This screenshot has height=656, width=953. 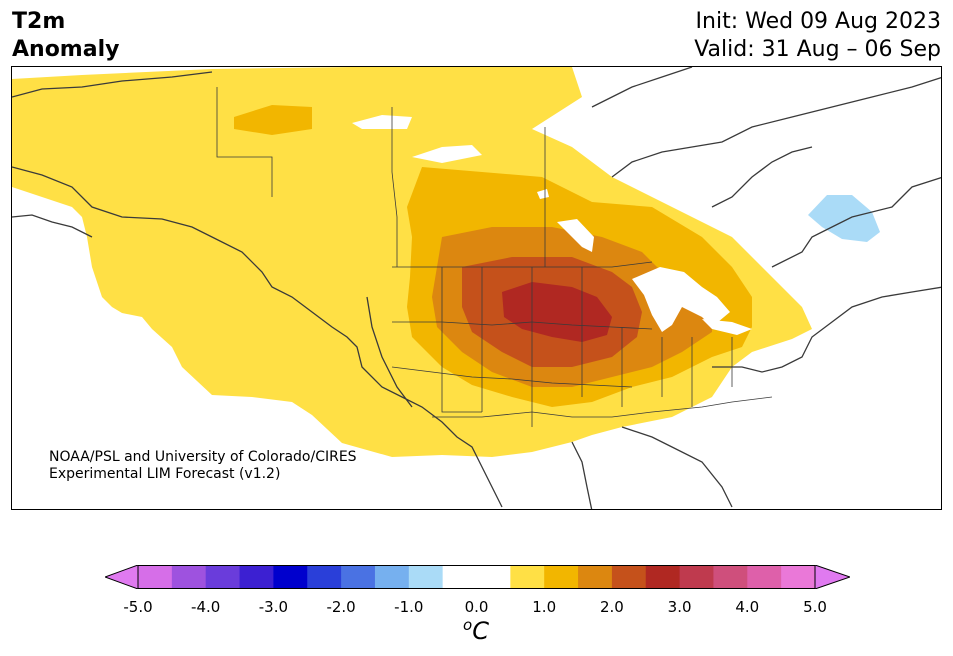 What do you see at coordinates (206, 607) in the screenshot?
I see `colorbar-tick-label: -4.0` at bounding box center [206, 607].